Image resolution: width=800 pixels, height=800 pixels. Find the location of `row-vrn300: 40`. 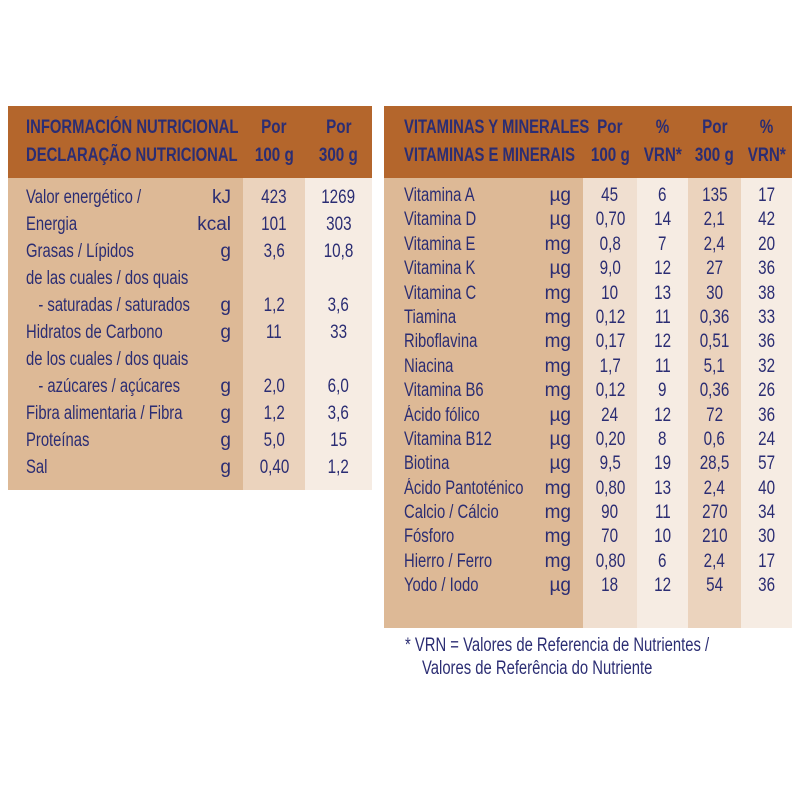

row-vrn300: 40 is located at coordinates (766, 489).